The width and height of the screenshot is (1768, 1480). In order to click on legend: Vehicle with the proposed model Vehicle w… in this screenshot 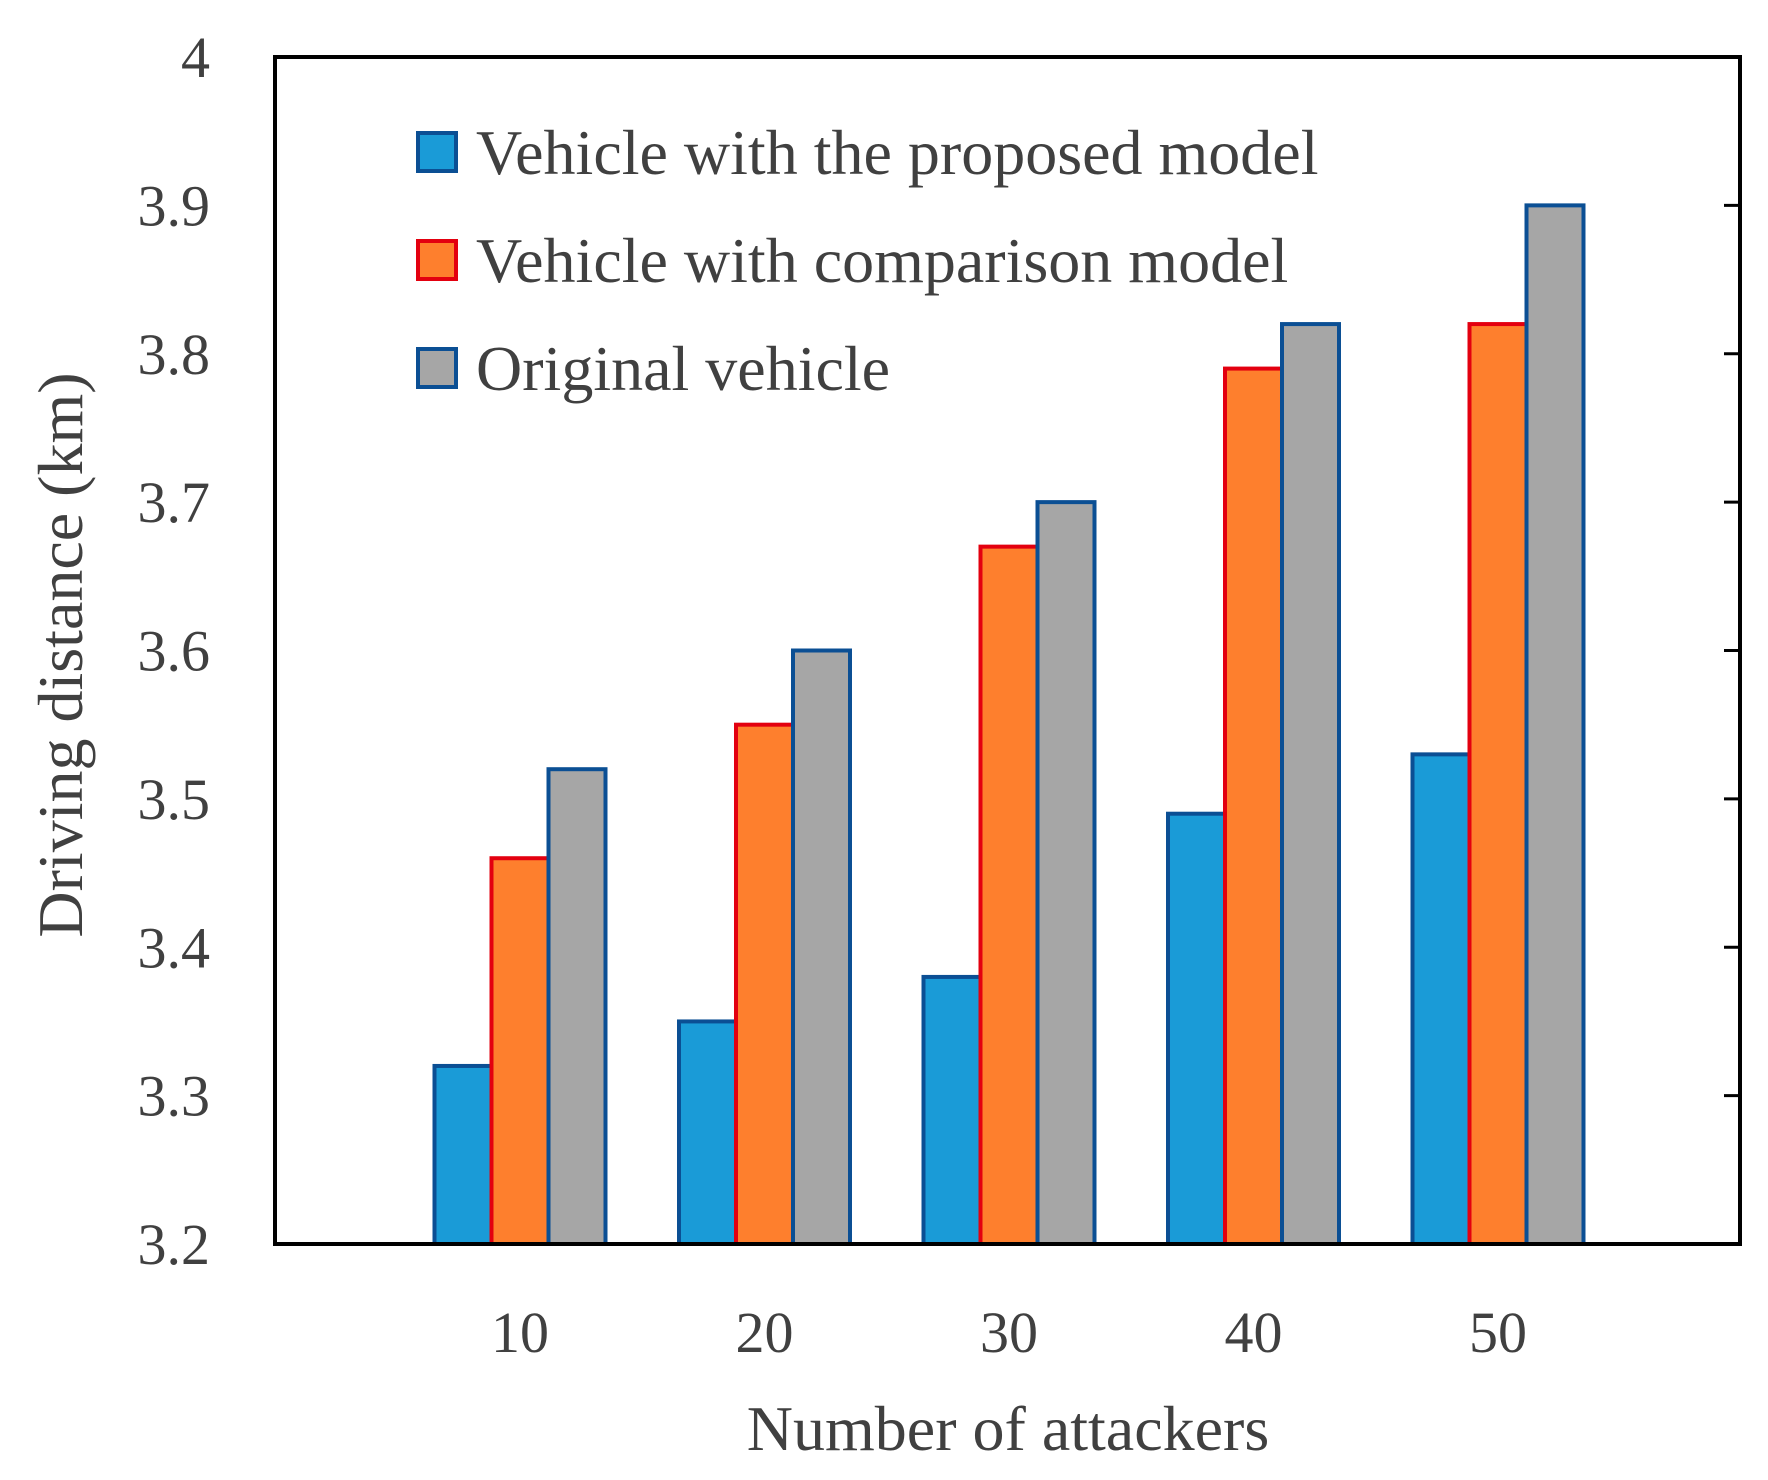, I will do `click(867, 260)`.